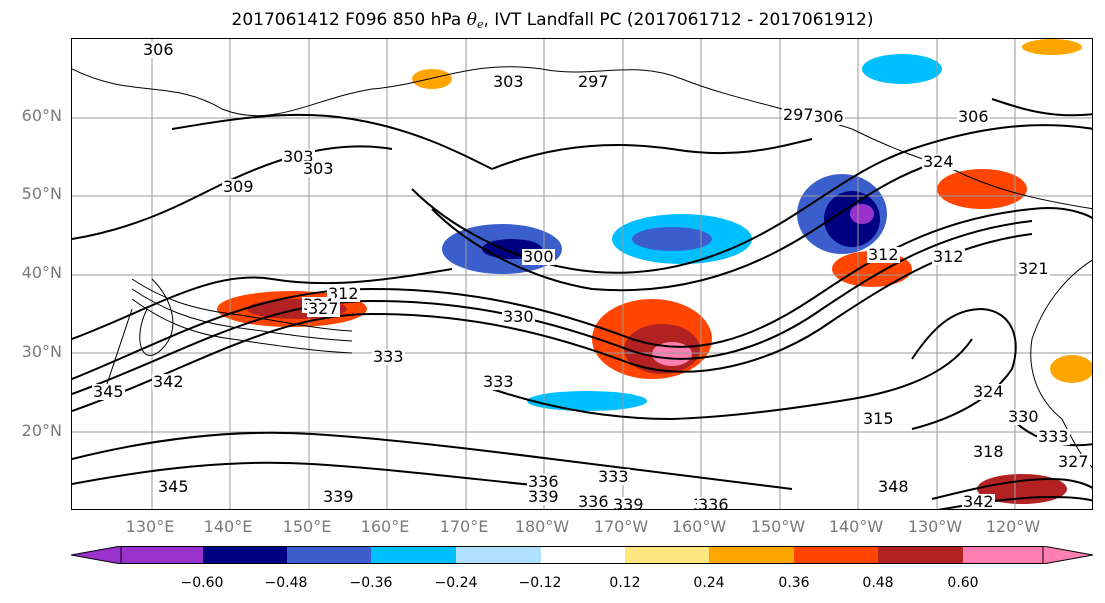 The image size is (1105, 603). I want to click on colorbar-tick: 0.36, so click(794, 583).